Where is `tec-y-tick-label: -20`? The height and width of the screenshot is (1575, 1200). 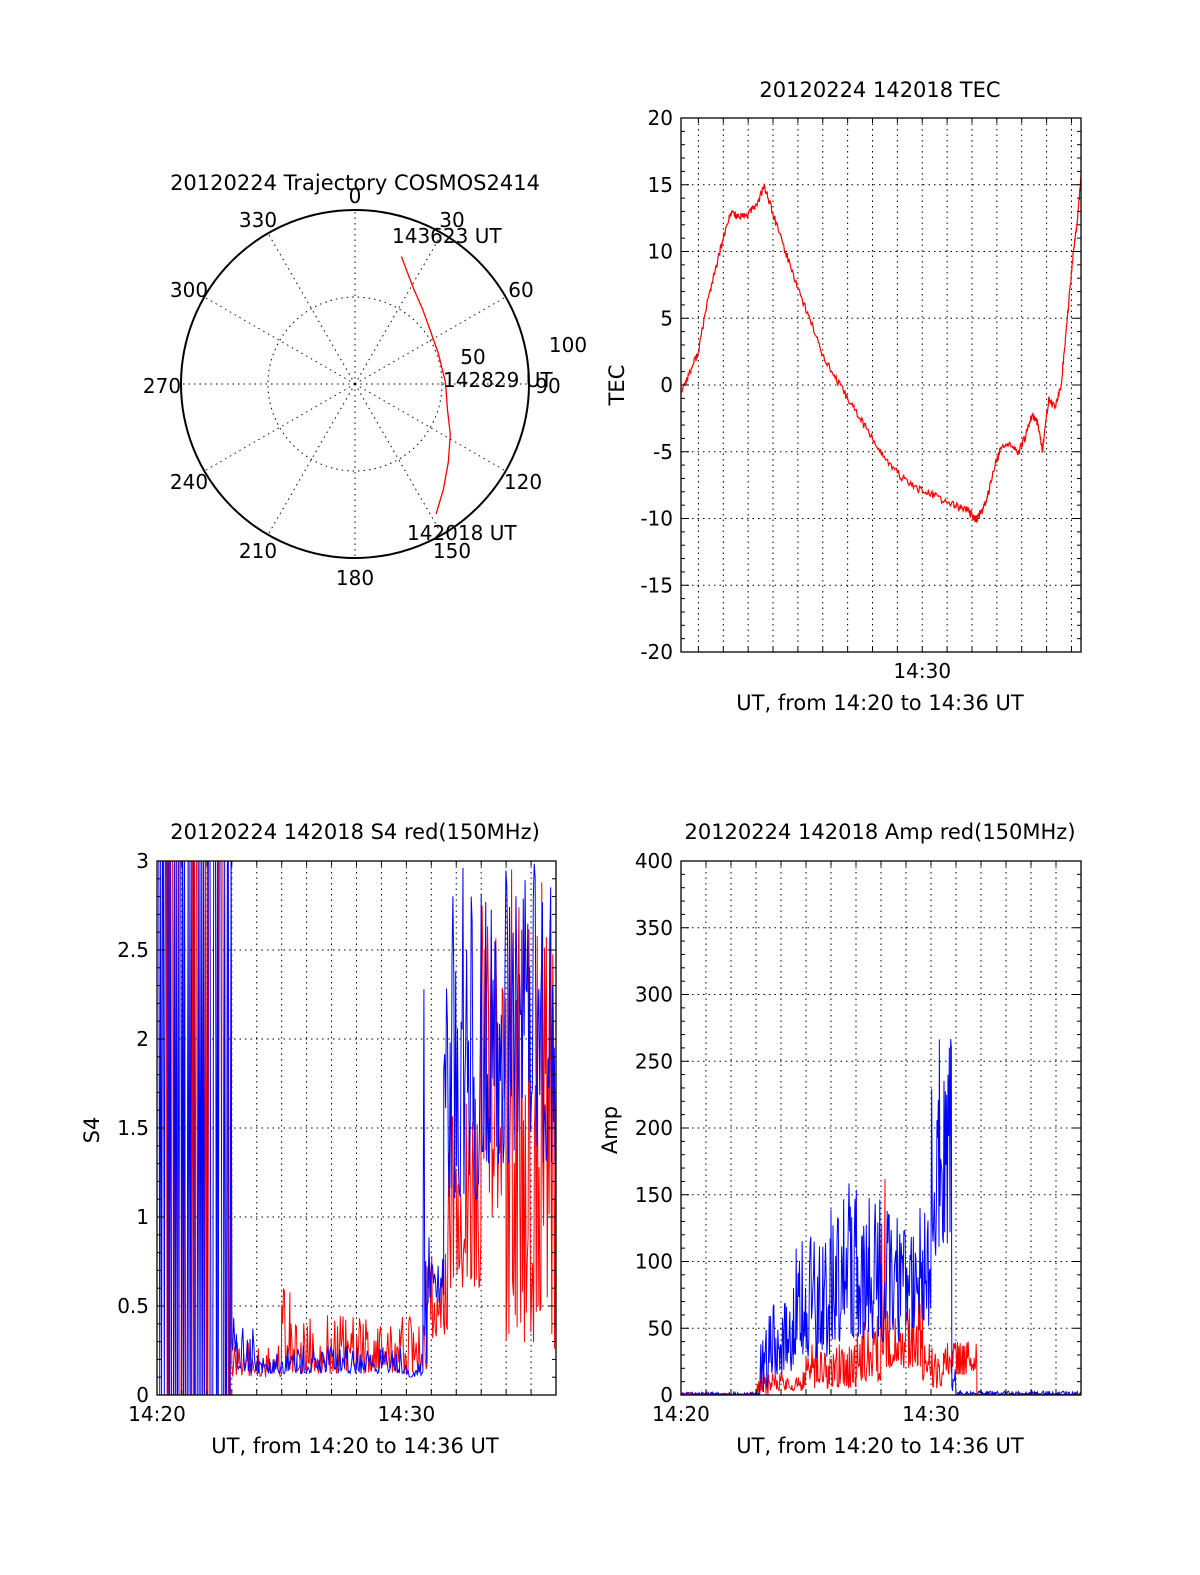 tec-y-tick-label: -20 is located at coordinates (656, 652).